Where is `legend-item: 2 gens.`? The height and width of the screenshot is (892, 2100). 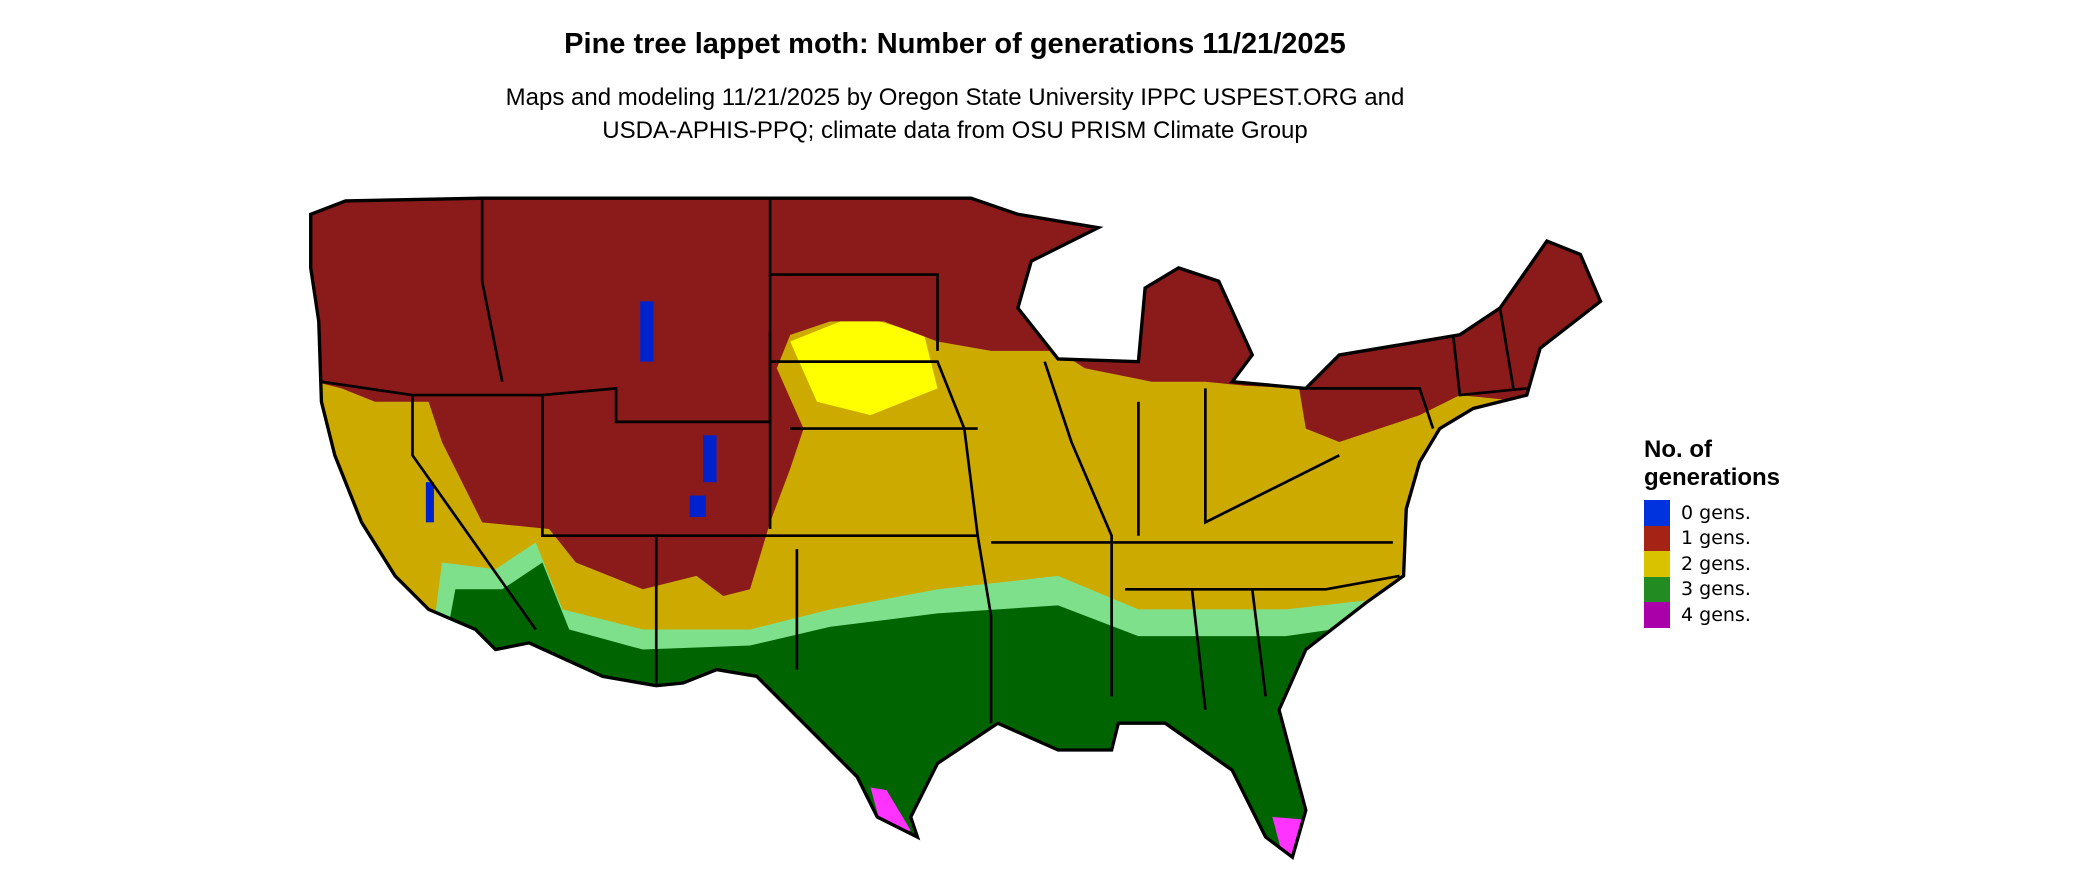 legend-item: 2 gens. is located at coordinates (1712, 564).